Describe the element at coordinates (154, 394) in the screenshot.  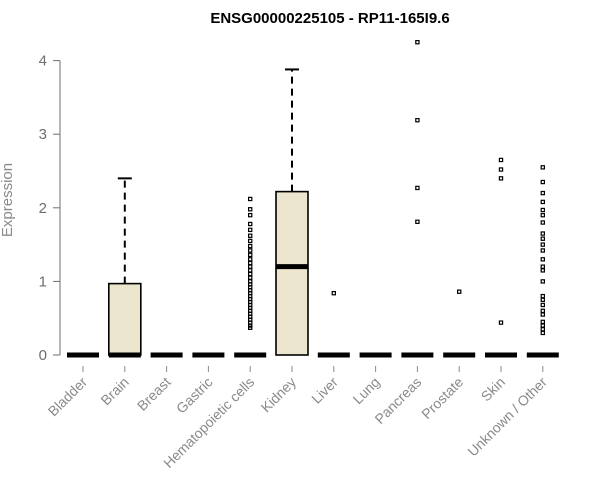
I see `x-tick-label: Breast` at that location.